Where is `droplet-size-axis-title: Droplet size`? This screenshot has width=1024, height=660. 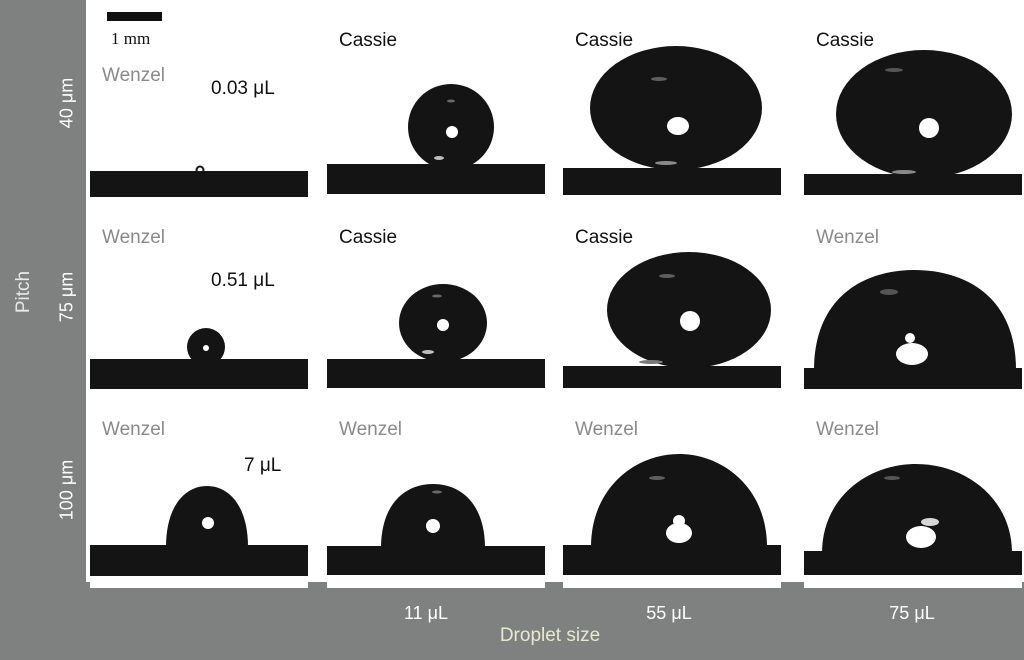
droplet-size-axis-title: Droplet size is located at coordinates (550, 635).